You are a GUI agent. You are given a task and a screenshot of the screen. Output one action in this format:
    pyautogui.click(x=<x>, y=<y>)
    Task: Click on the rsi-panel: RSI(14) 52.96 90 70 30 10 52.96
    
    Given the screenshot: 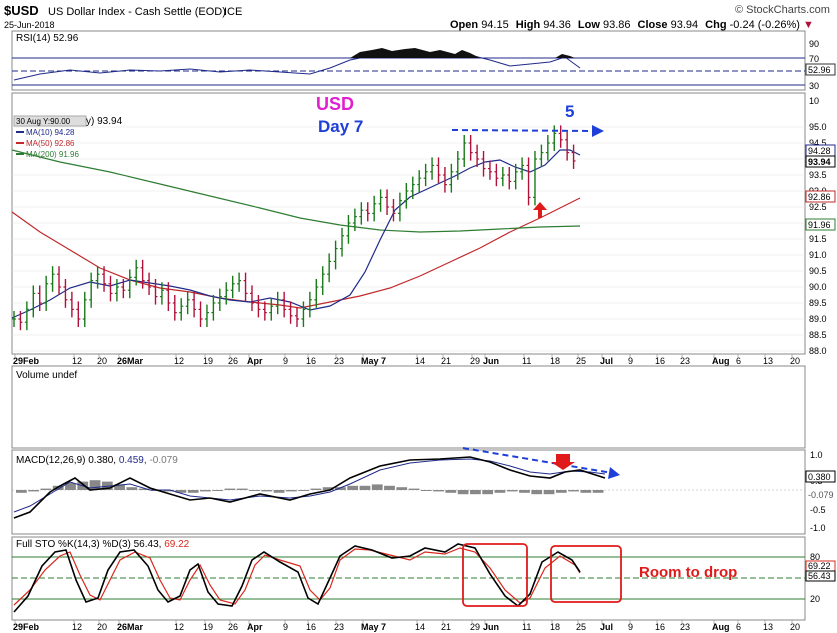 What is the action you would take?
    pyautogui.click(x=423, y=68)
    